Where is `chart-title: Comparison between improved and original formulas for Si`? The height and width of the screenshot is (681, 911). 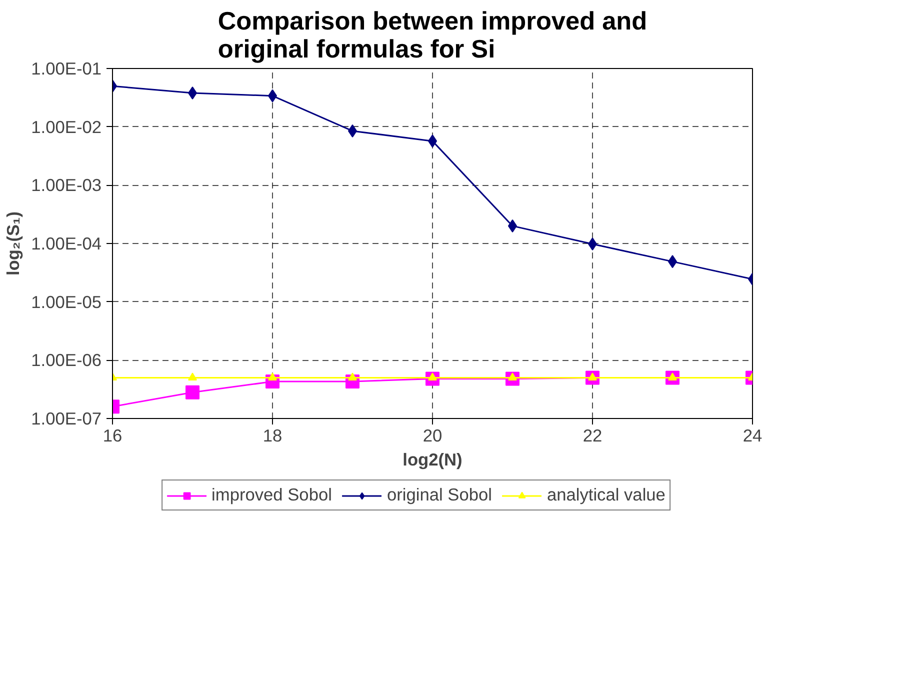
chart-title: Comparison between improved and original formulas for Si is located at coordinates (433, 36).